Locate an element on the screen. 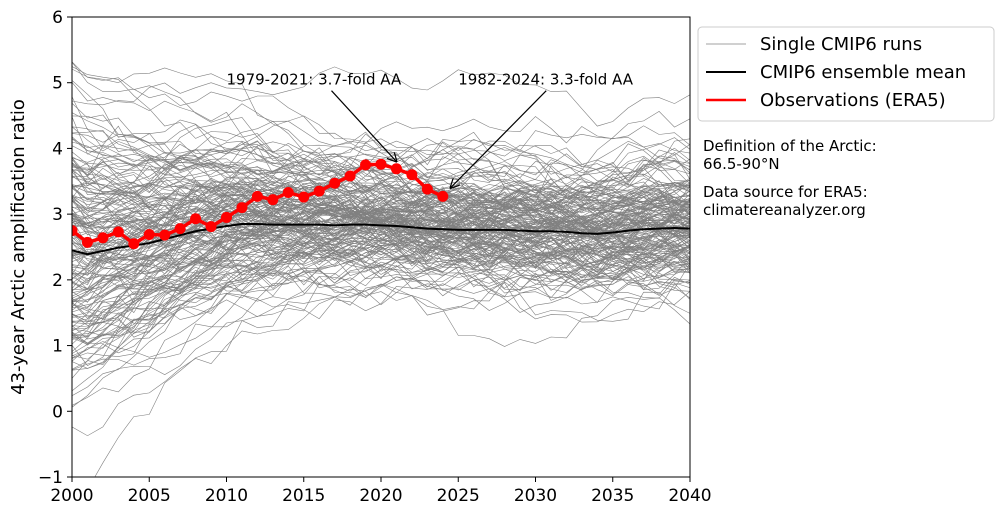 The width and height of the screenshot is (1000, 516). x-tick-label: 2035 is located at coordinates (612, 496).